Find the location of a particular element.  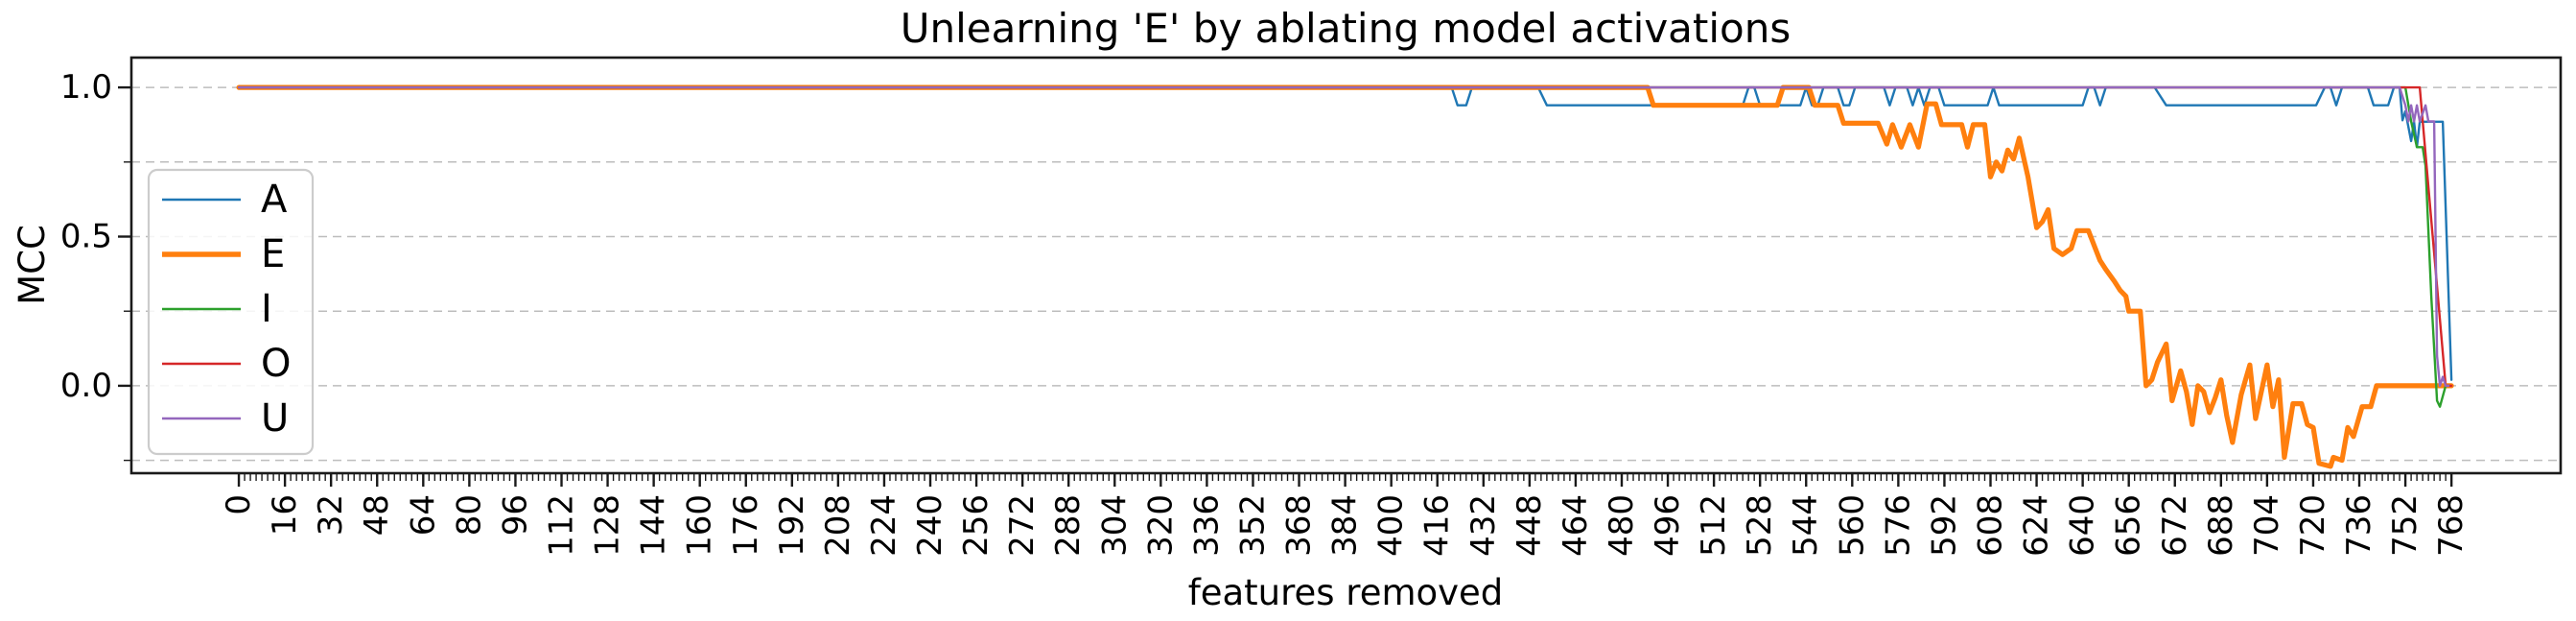

x-tick-label-608: 608 is located at coordinates (1991, 525).